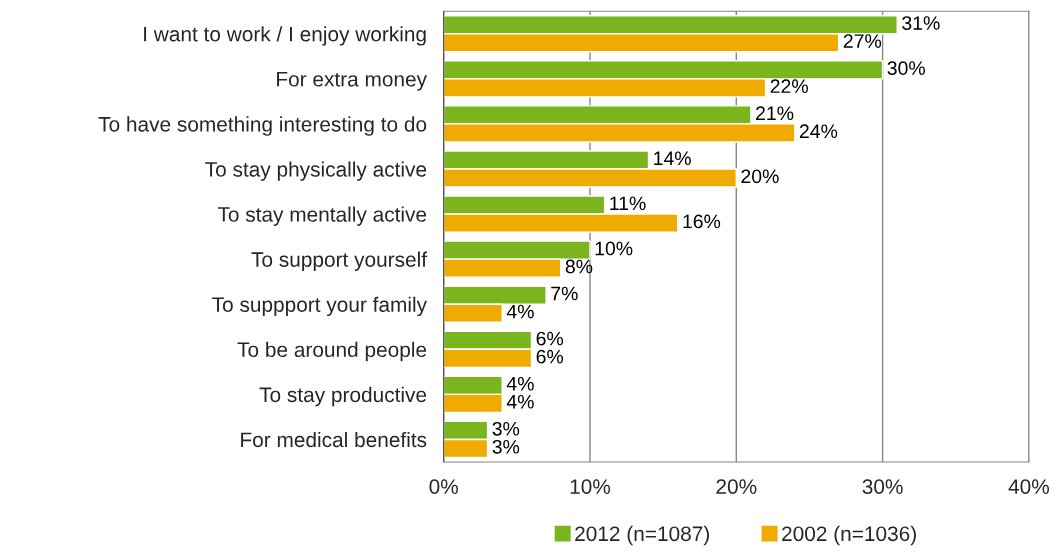  Describe the element at coordinates (319, 306) in the screenshot. I see `y-tick-label: To suppport your family` at that location.